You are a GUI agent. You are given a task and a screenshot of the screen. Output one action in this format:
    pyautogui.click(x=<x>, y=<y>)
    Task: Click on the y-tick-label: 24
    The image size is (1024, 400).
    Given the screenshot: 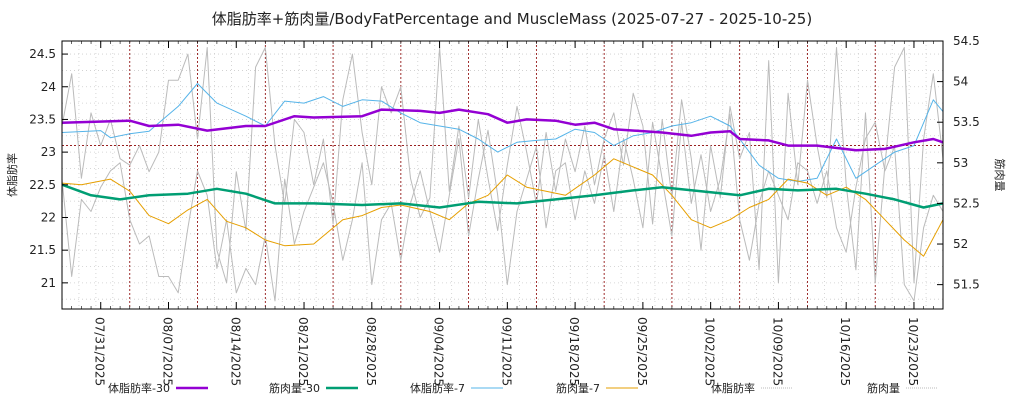 What is the action you would take?
    pyautogui.click(x=48, y=87)
    